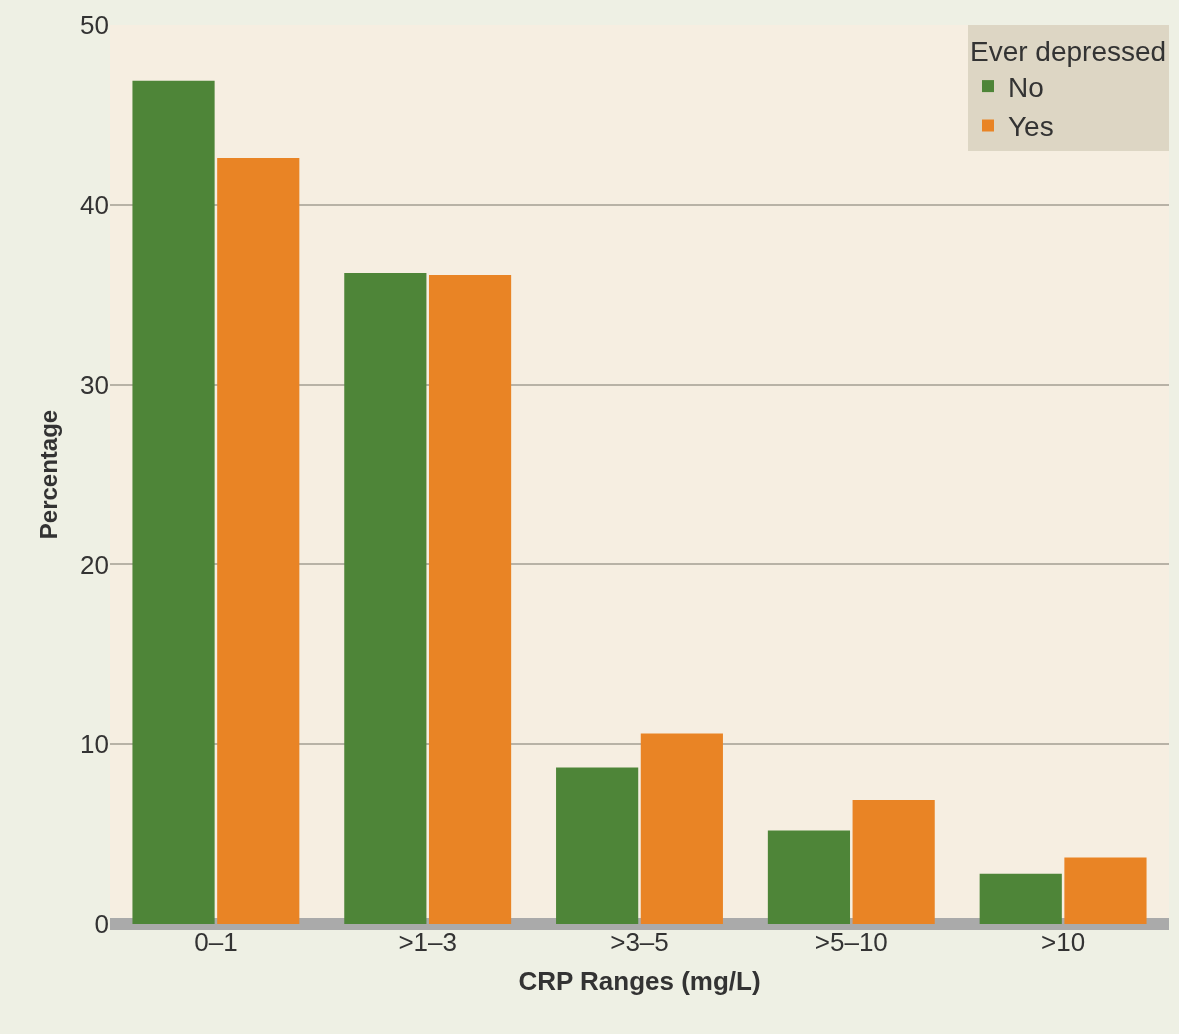  Describe the element at coordinates (1031, 127) in the screenshot. I see `legend-label: Yes` at that location.